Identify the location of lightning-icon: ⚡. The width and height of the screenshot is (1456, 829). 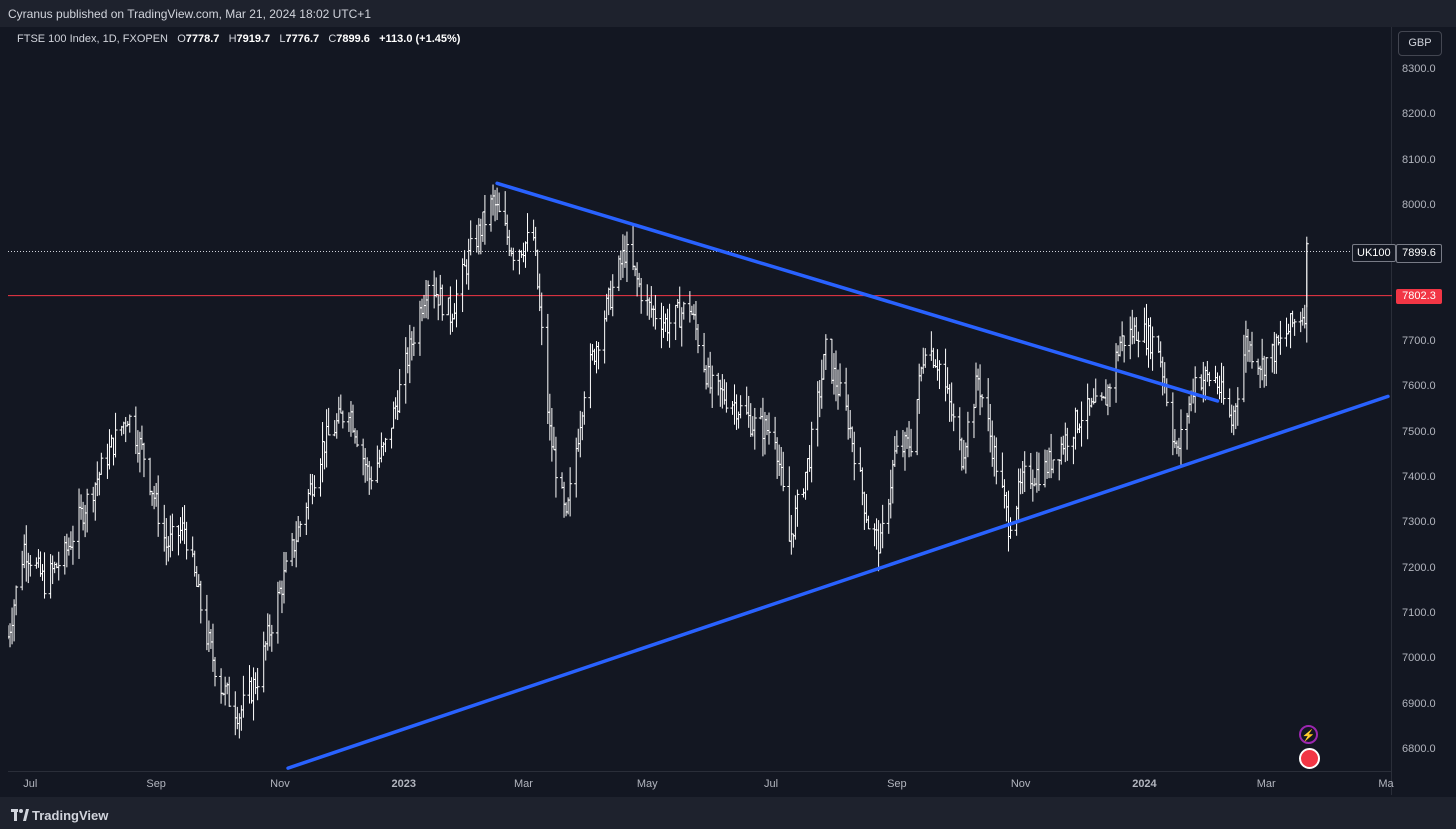
(1308, 734).